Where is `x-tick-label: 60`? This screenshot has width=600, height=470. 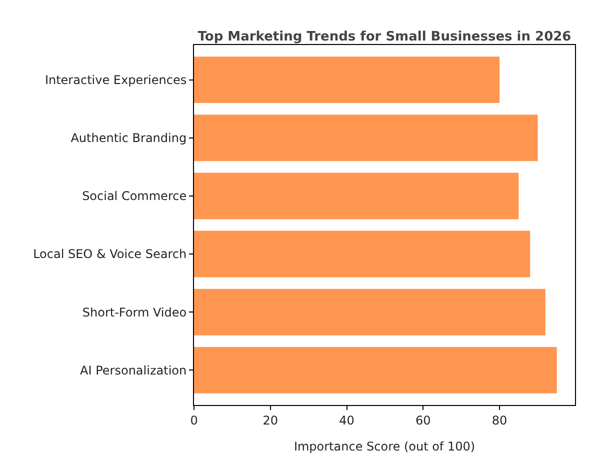 x-tick-label: 60 is located at coordinates (423, 420).